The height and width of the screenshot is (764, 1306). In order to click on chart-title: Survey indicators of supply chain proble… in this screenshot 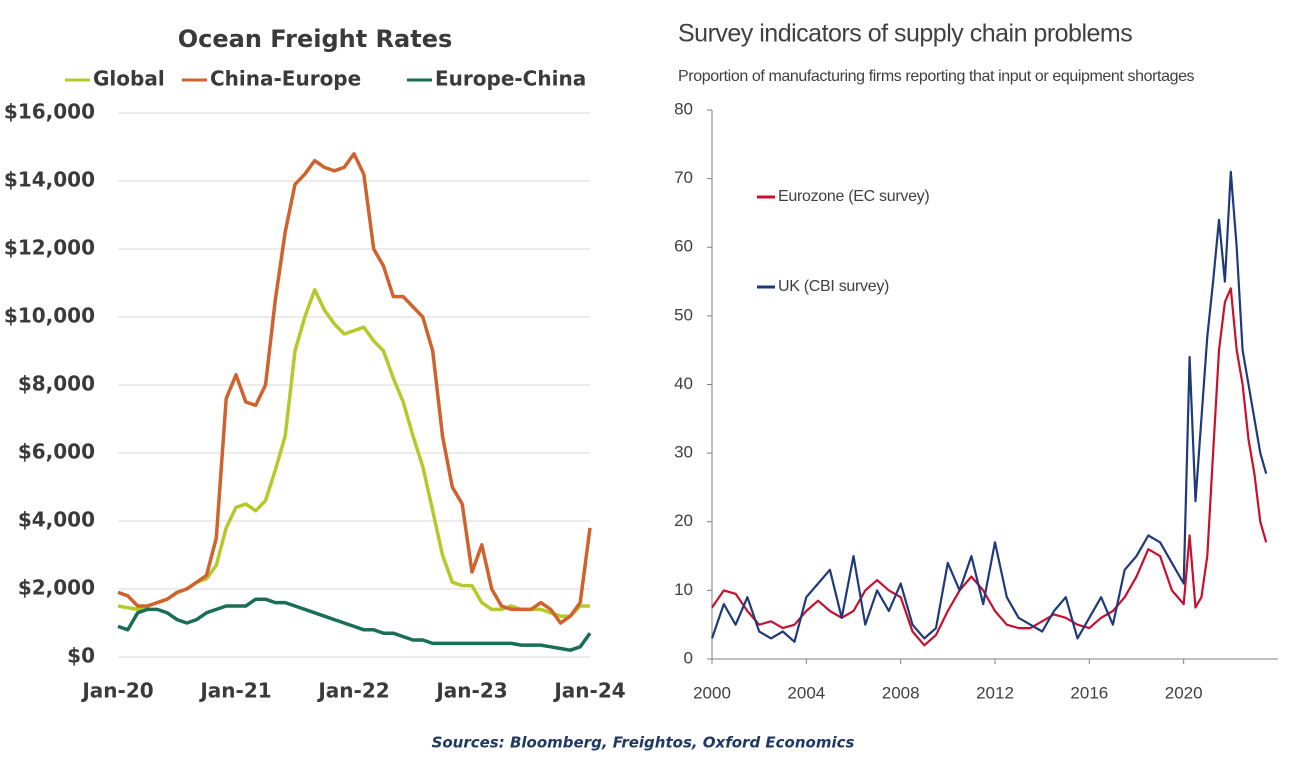, I will do `click(905, 34)`.